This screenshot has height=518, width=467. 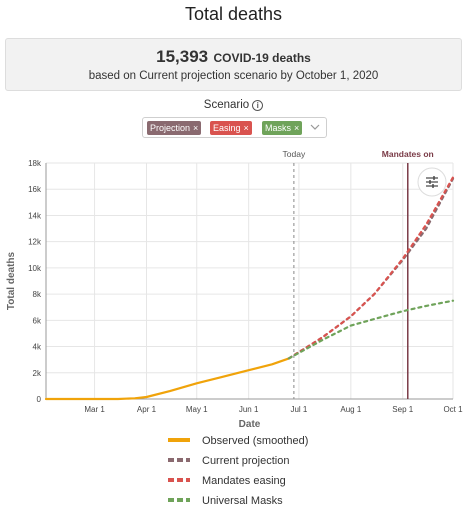 I want to click on scenario-tag-easing: Easing ×, so click(x=231, y=128).